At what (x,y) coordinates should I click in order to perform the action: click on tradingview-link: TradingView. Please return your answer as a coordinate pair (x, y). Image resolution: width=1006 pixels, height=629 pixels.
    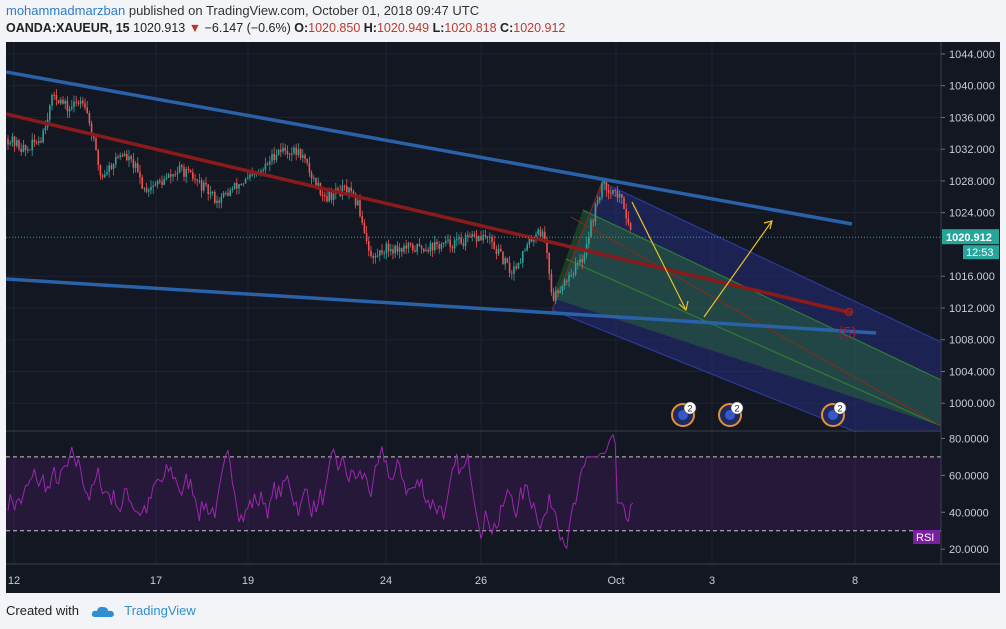
    Looking at the image, I should click on (160, 610).